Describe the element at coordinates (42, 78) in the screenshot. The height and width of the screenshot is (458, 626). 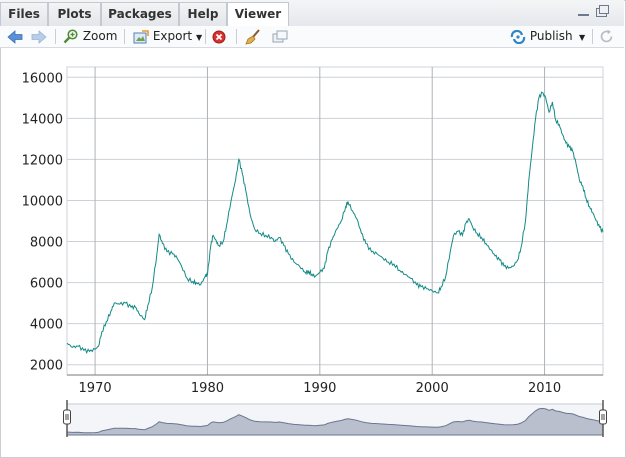
I see `y-tick-label: 16000` at that location.